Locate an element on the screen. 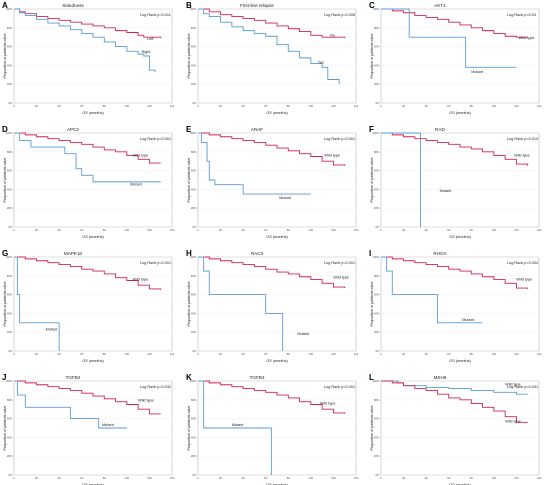 The height and width of the screenshot is (485, 550). panel-letter: G is located at coordinates (5, 253).